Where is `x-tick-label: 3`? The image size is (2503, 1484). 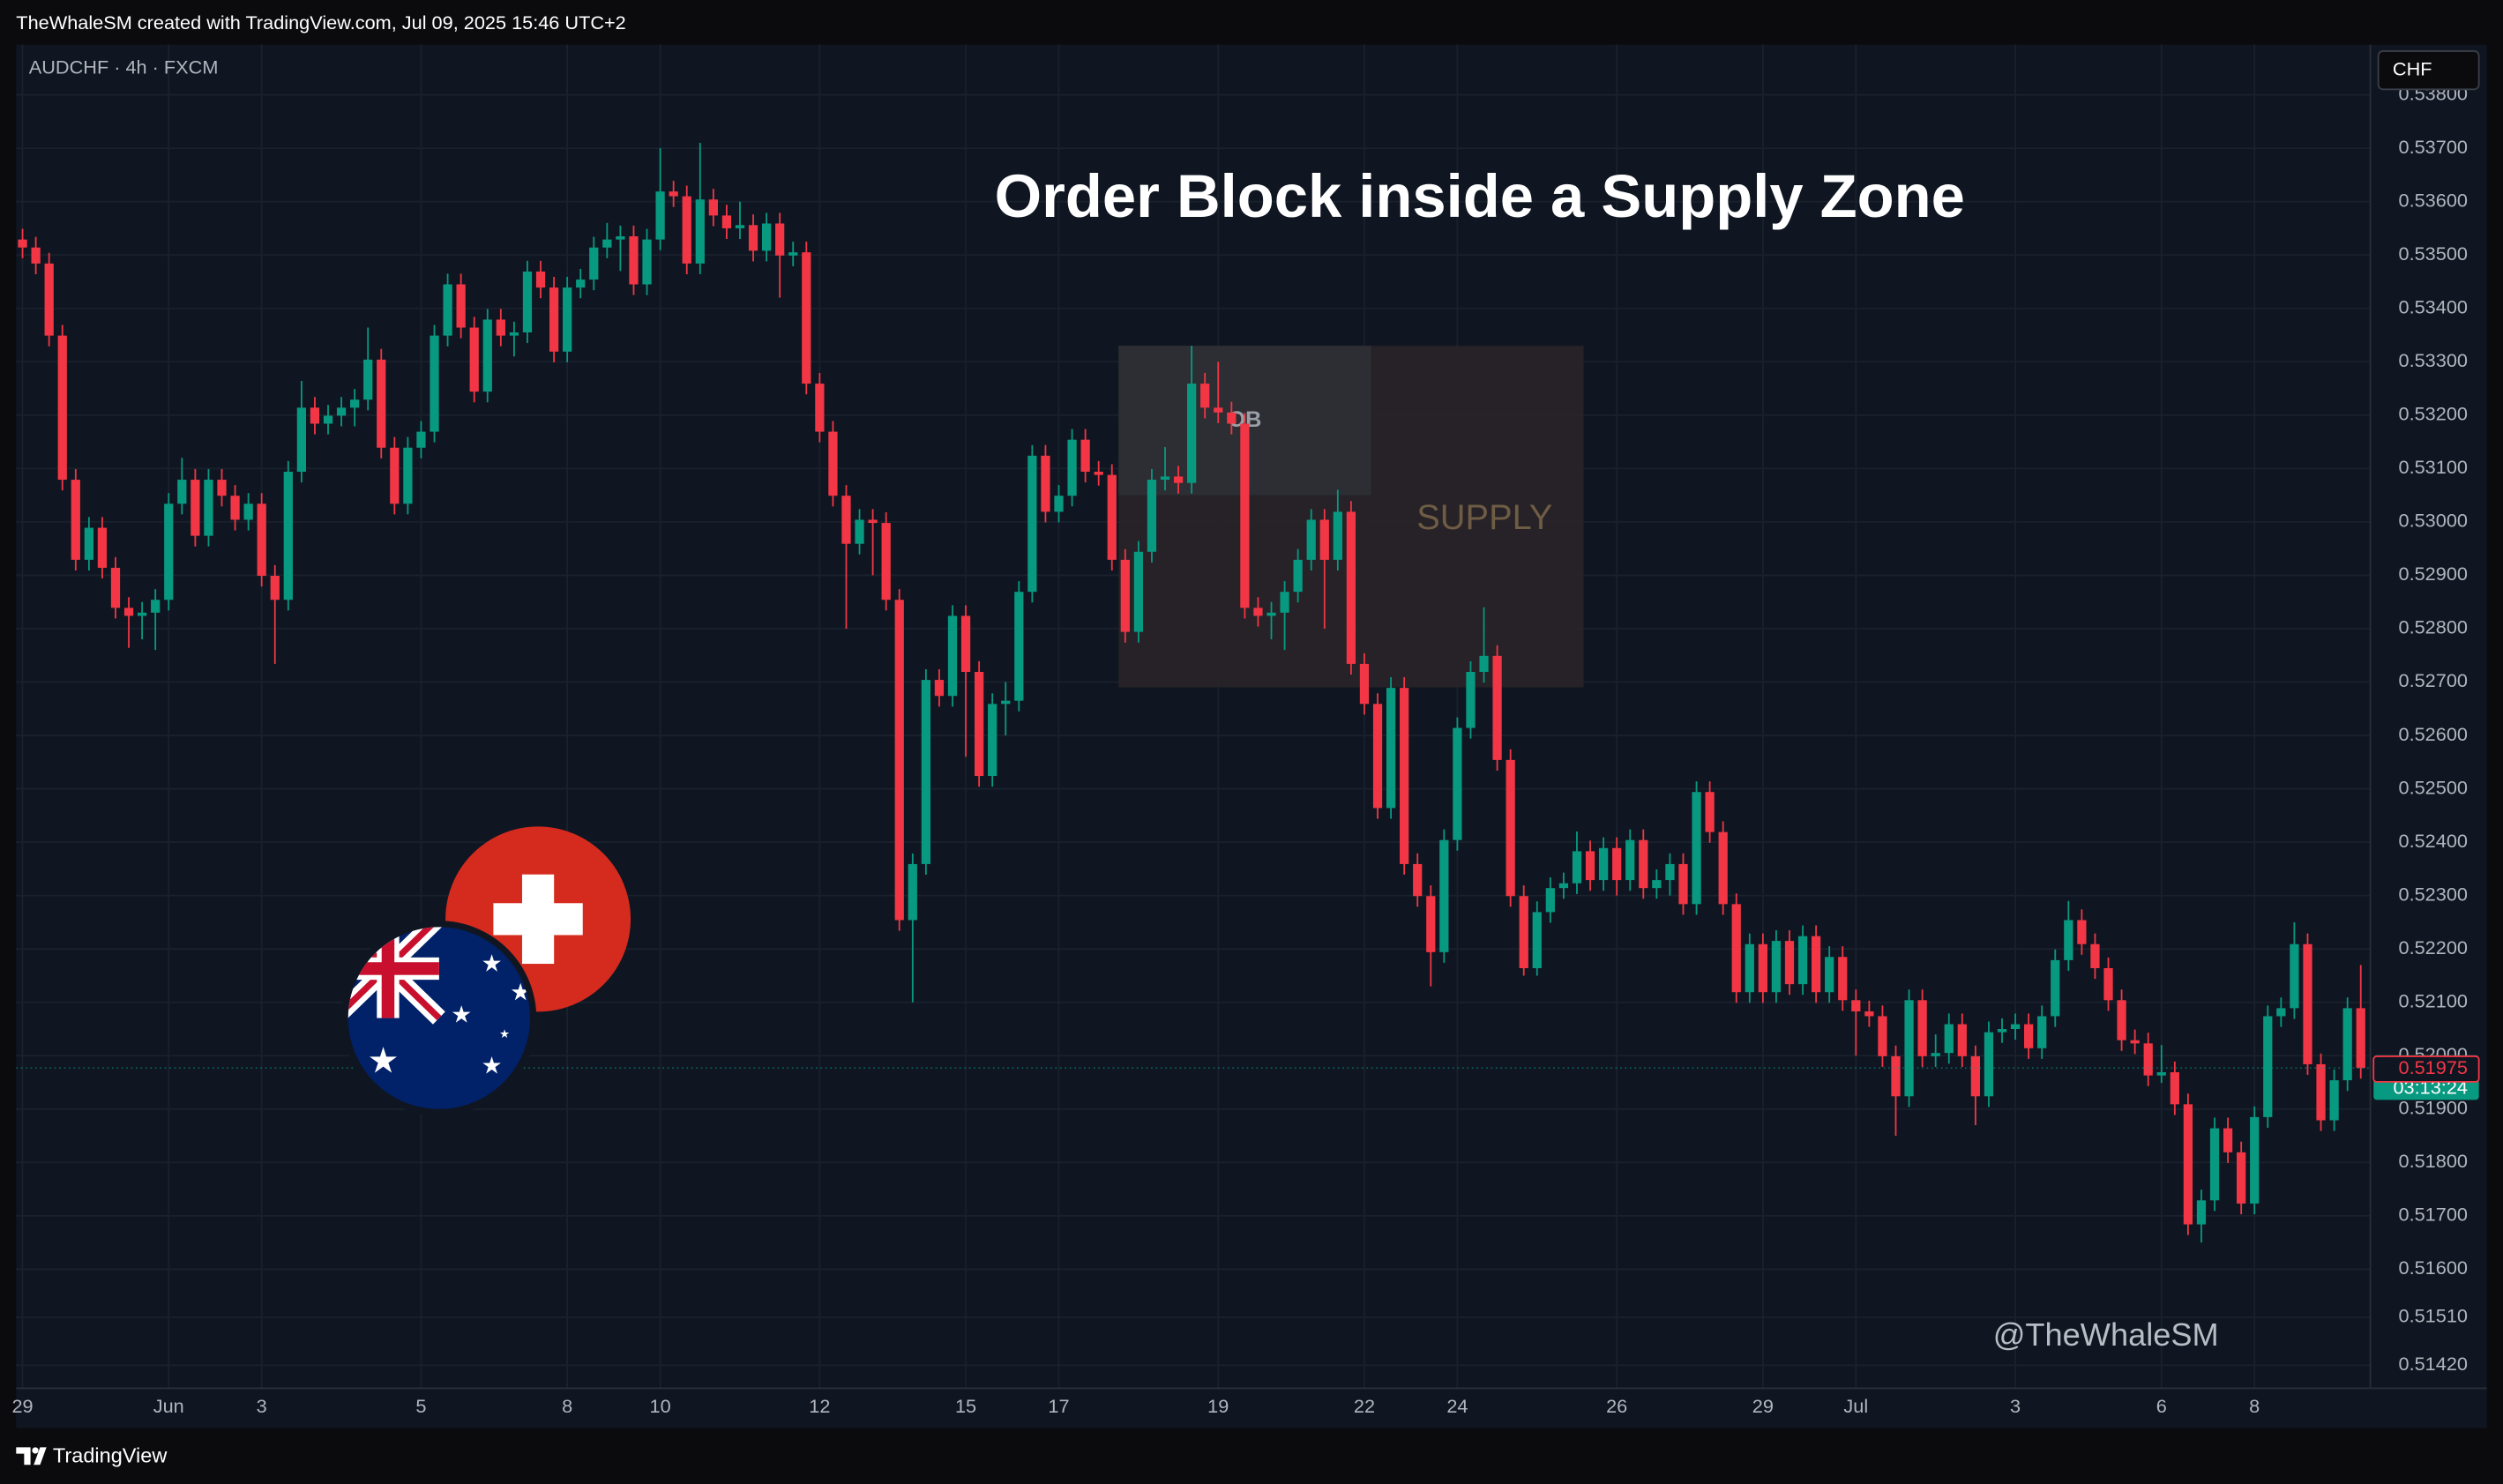
x-tick-label: 3 is located at coordinates (262, 1406).